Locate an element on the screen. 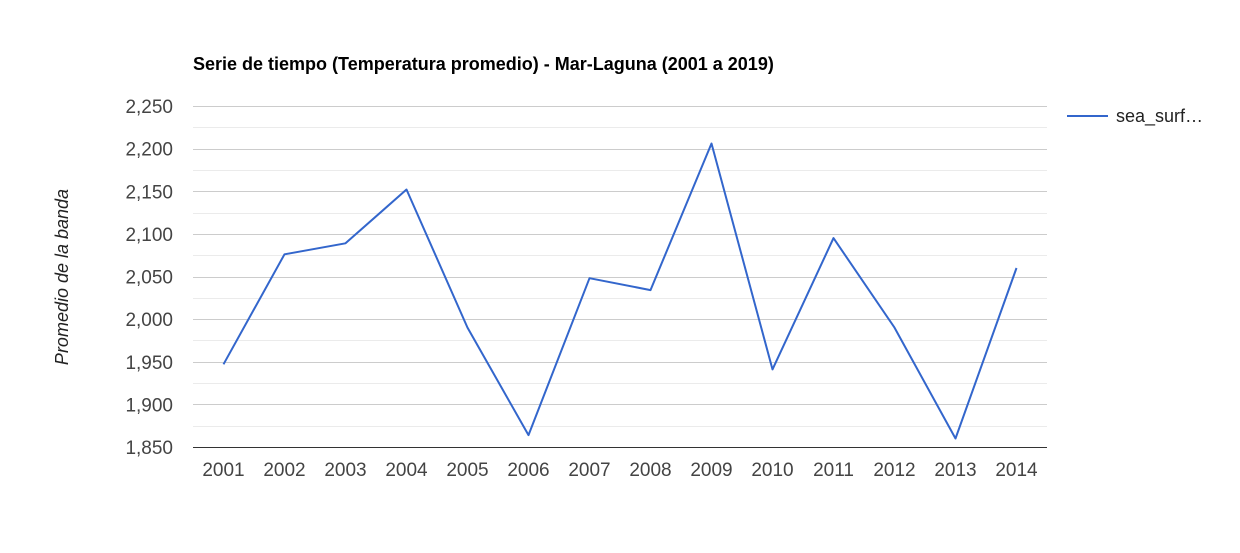  x-tick-label: 2010 is located at coordinates (772, 470).